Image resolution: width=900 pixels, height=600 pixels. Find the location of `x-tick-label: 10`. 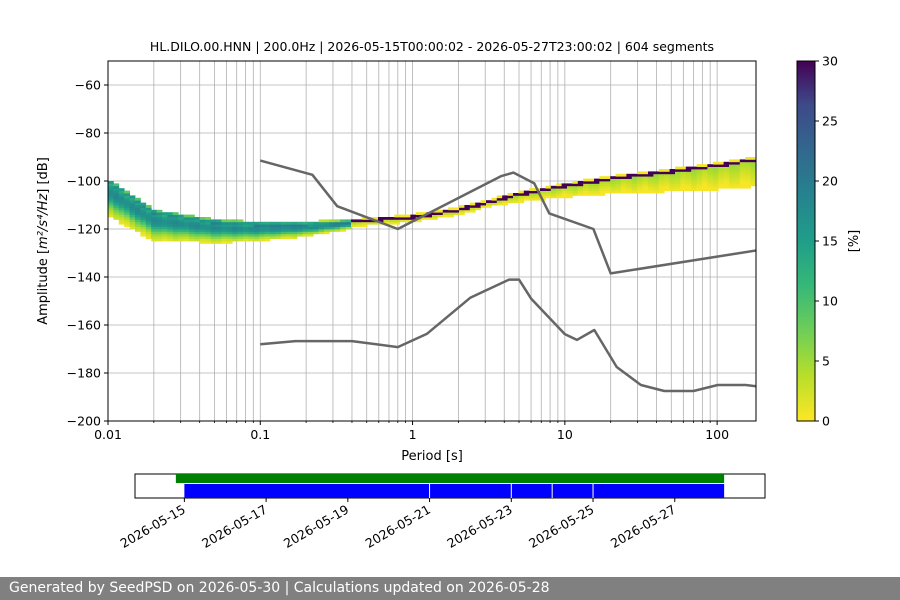

x-tick-label: 10 is located at coordinates (565, 434).